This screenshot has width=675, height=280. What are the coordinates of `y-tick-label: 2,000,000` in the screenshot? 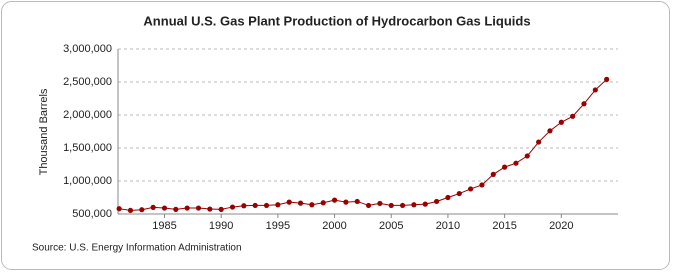 It's located at (87, 115).